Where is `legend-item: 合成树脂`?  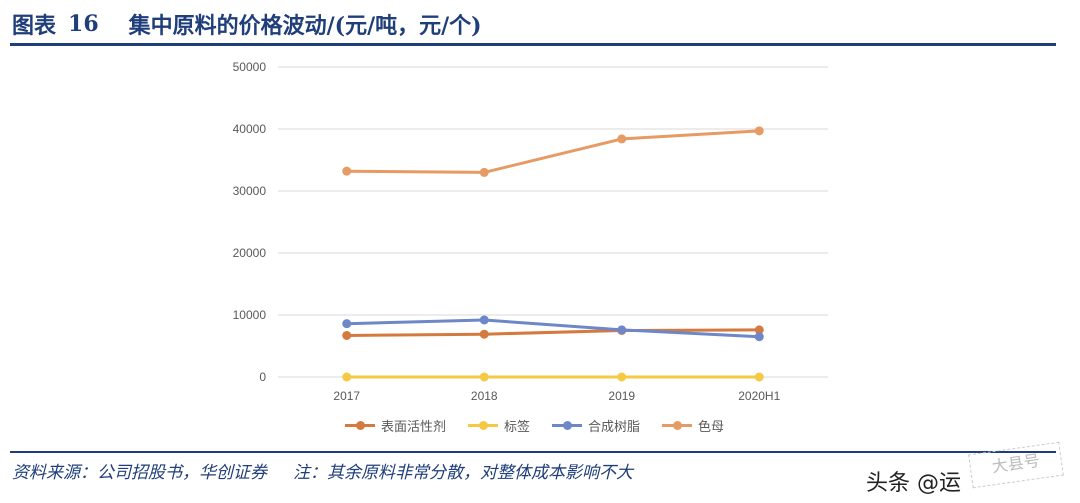
legend-item: 合成树脂 is located at coordinates (596, 425).